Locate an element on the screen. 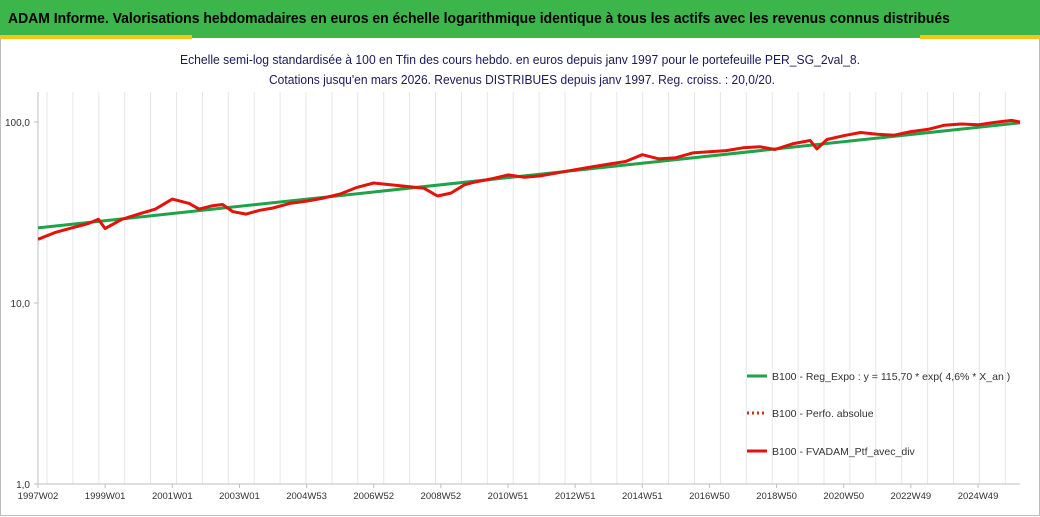 The width and height of the screenshot is (1040, 517). x-tick-label: 2018W50 is located at coordinates (776, 496).